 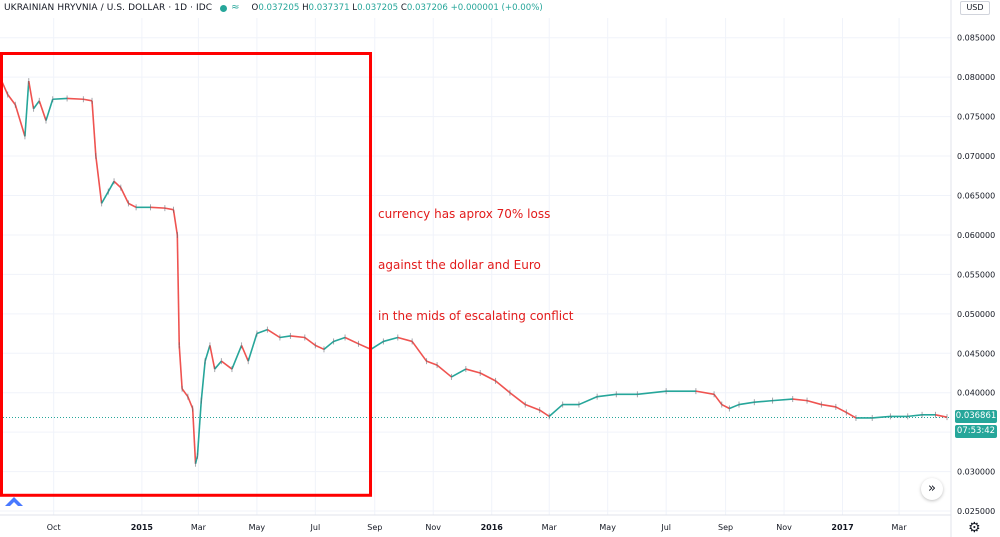 What do you see at coordinates (355, 8) in the screenshot?
I see `low-label: L` at bounding box center [355, 8].